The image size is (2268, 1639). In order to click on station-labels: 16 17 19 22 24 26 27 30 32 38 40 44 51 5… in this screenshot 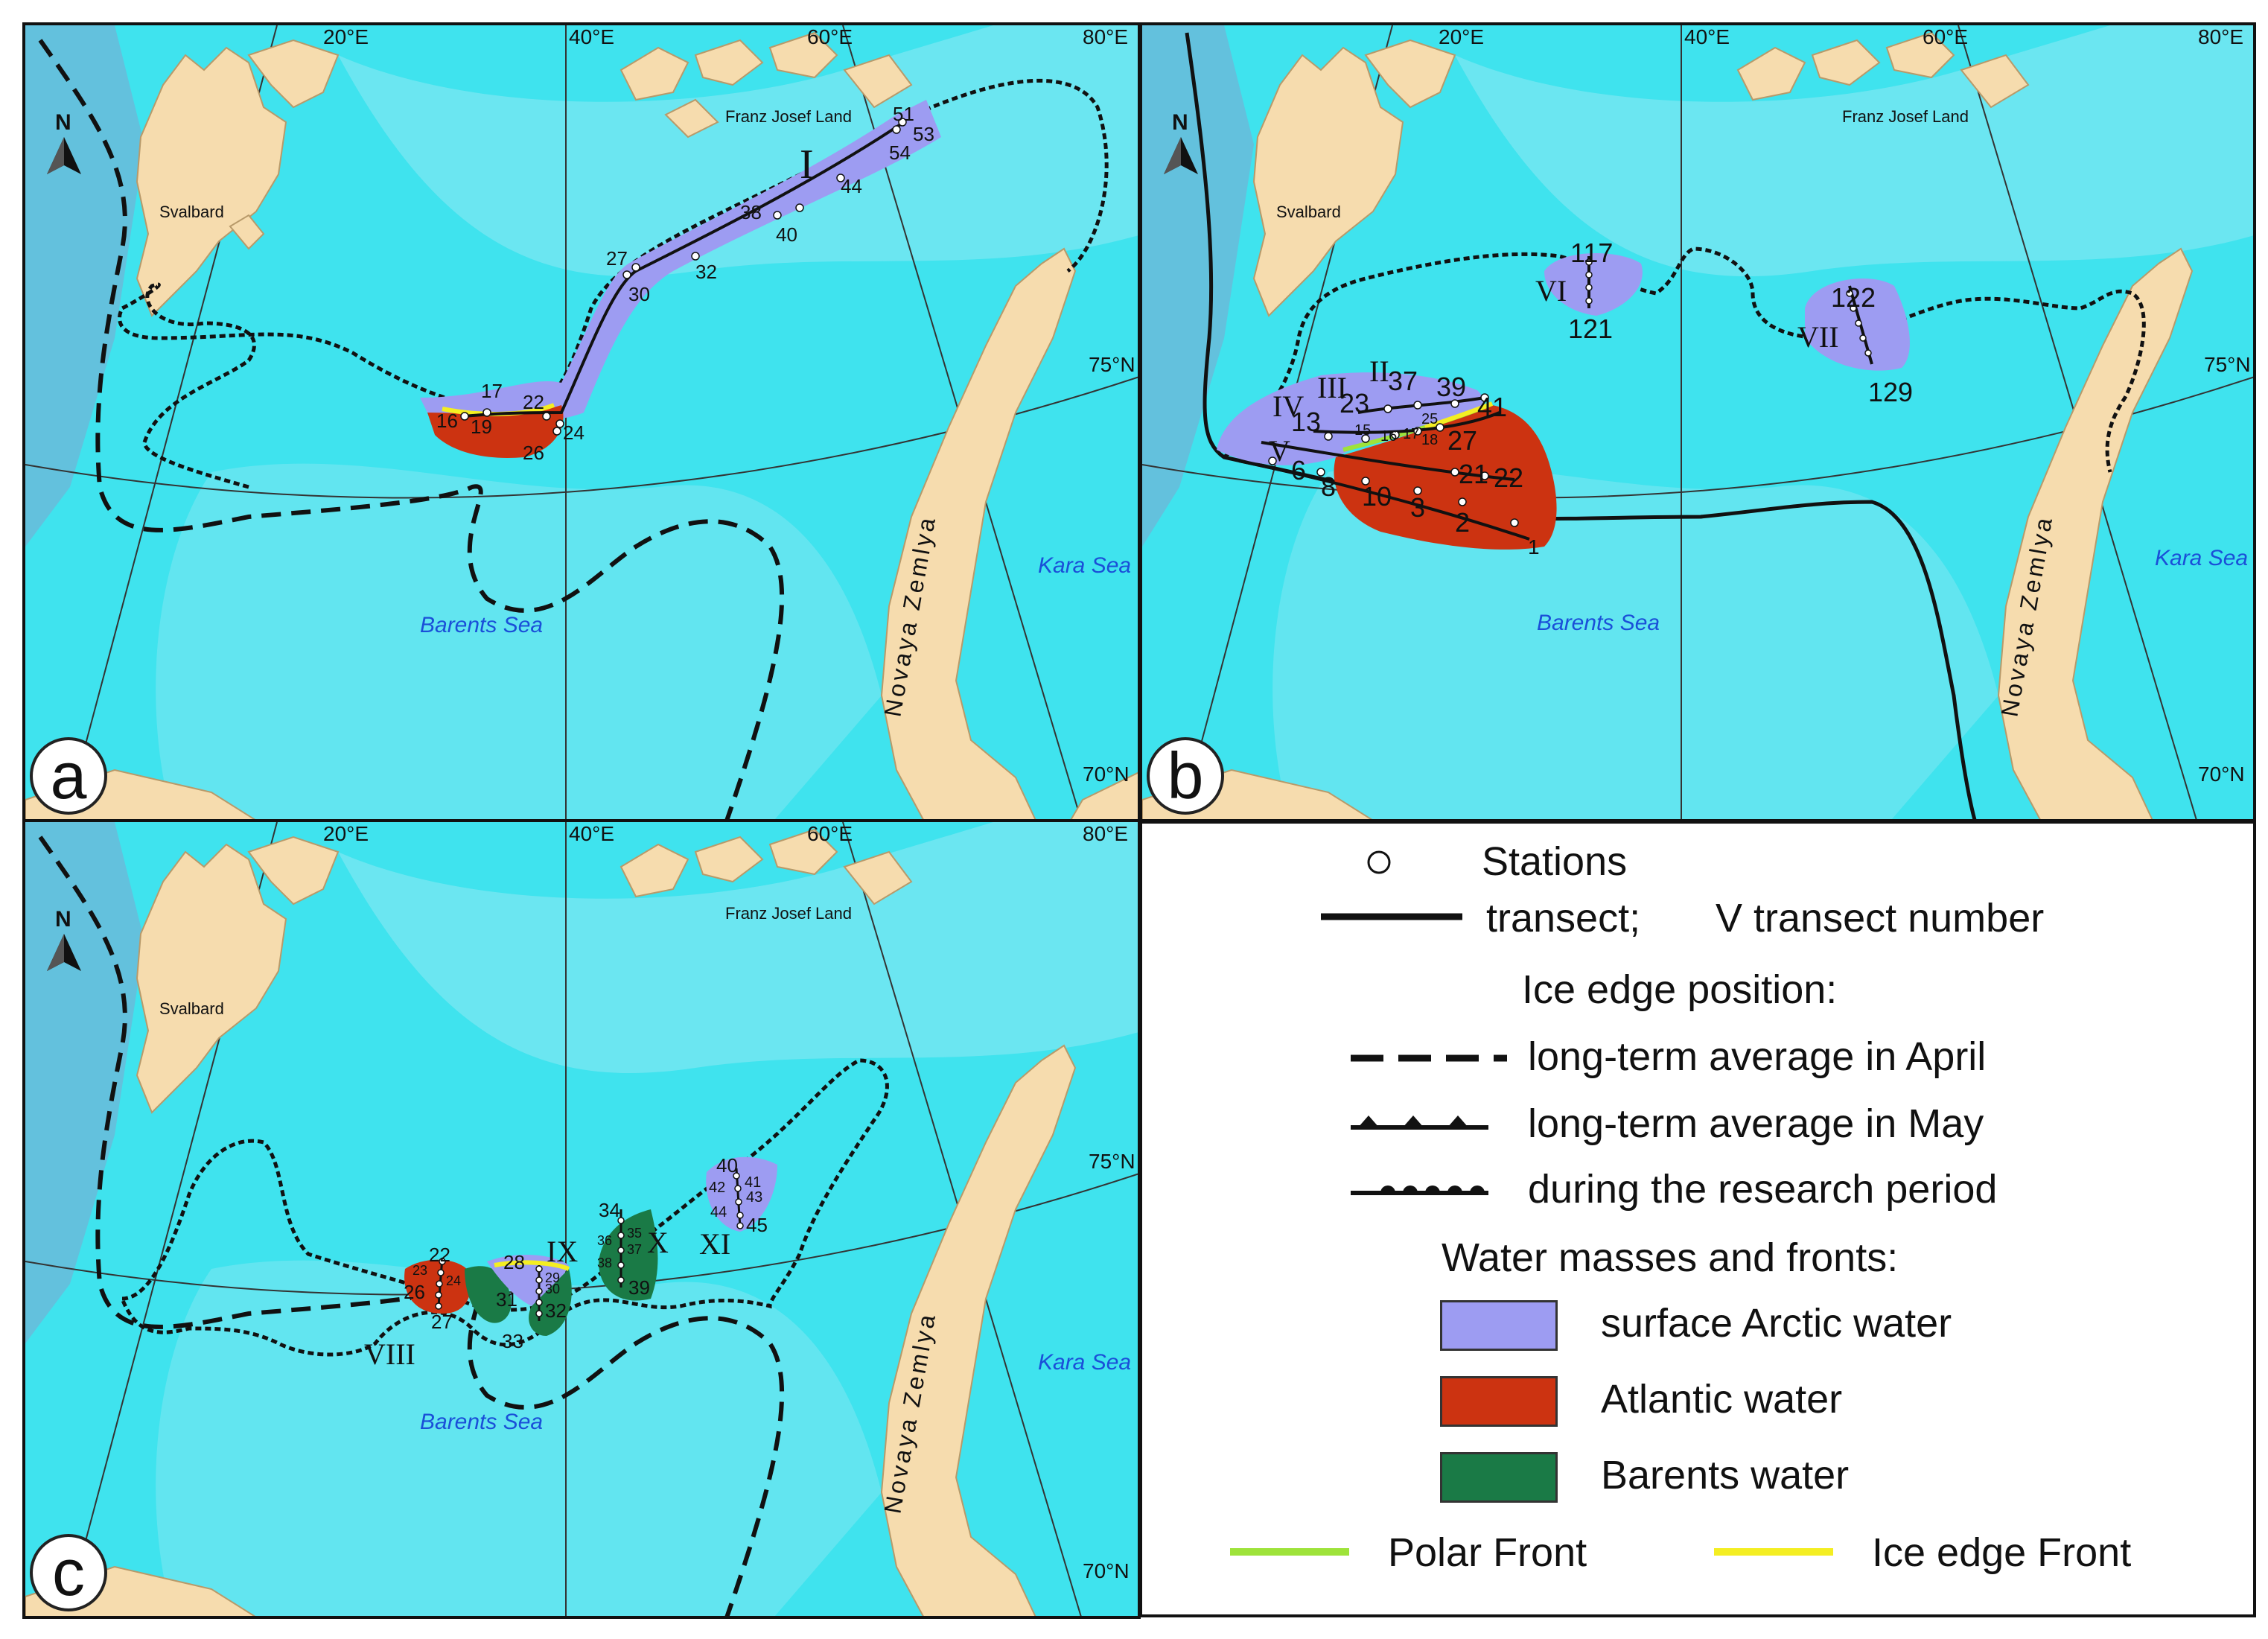, I will do `click(685, 284)`.